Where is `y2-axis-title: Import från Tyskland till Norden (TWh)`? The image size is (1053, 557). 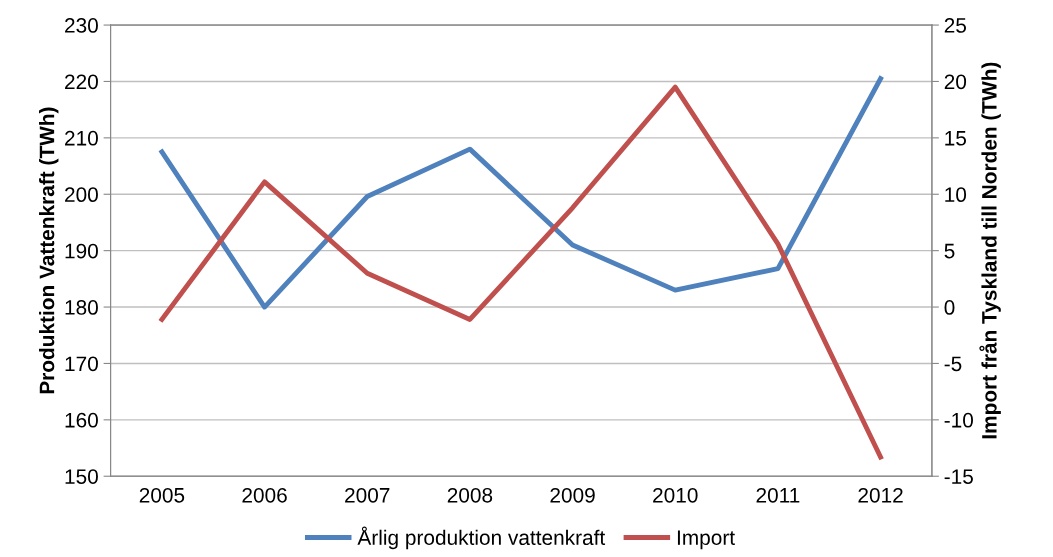 y2-axis-title: Import från Tyskland till Norden (TWh) is located at coordinates (990, 250).